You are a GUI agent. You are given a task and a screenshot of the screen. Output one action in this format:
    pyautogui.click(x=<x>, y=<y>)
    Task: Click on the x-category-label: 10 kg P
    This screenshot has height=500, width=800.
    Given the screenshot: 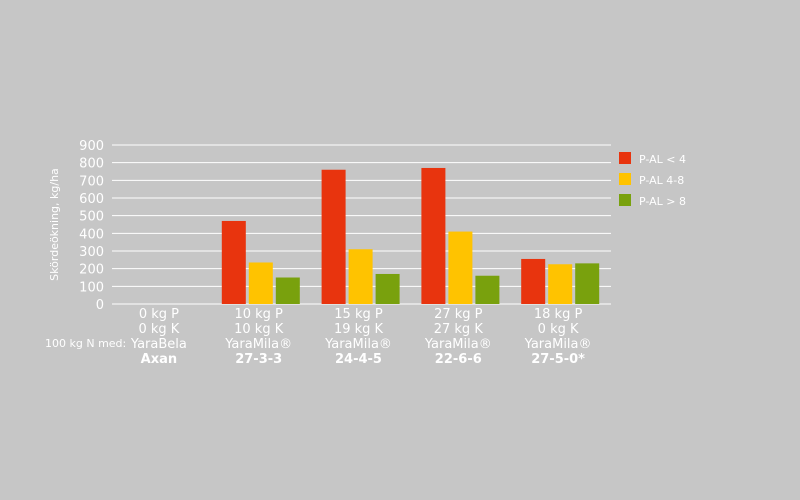 What is the action you would take?
    pyautogui.click(x=258, y=314)
    